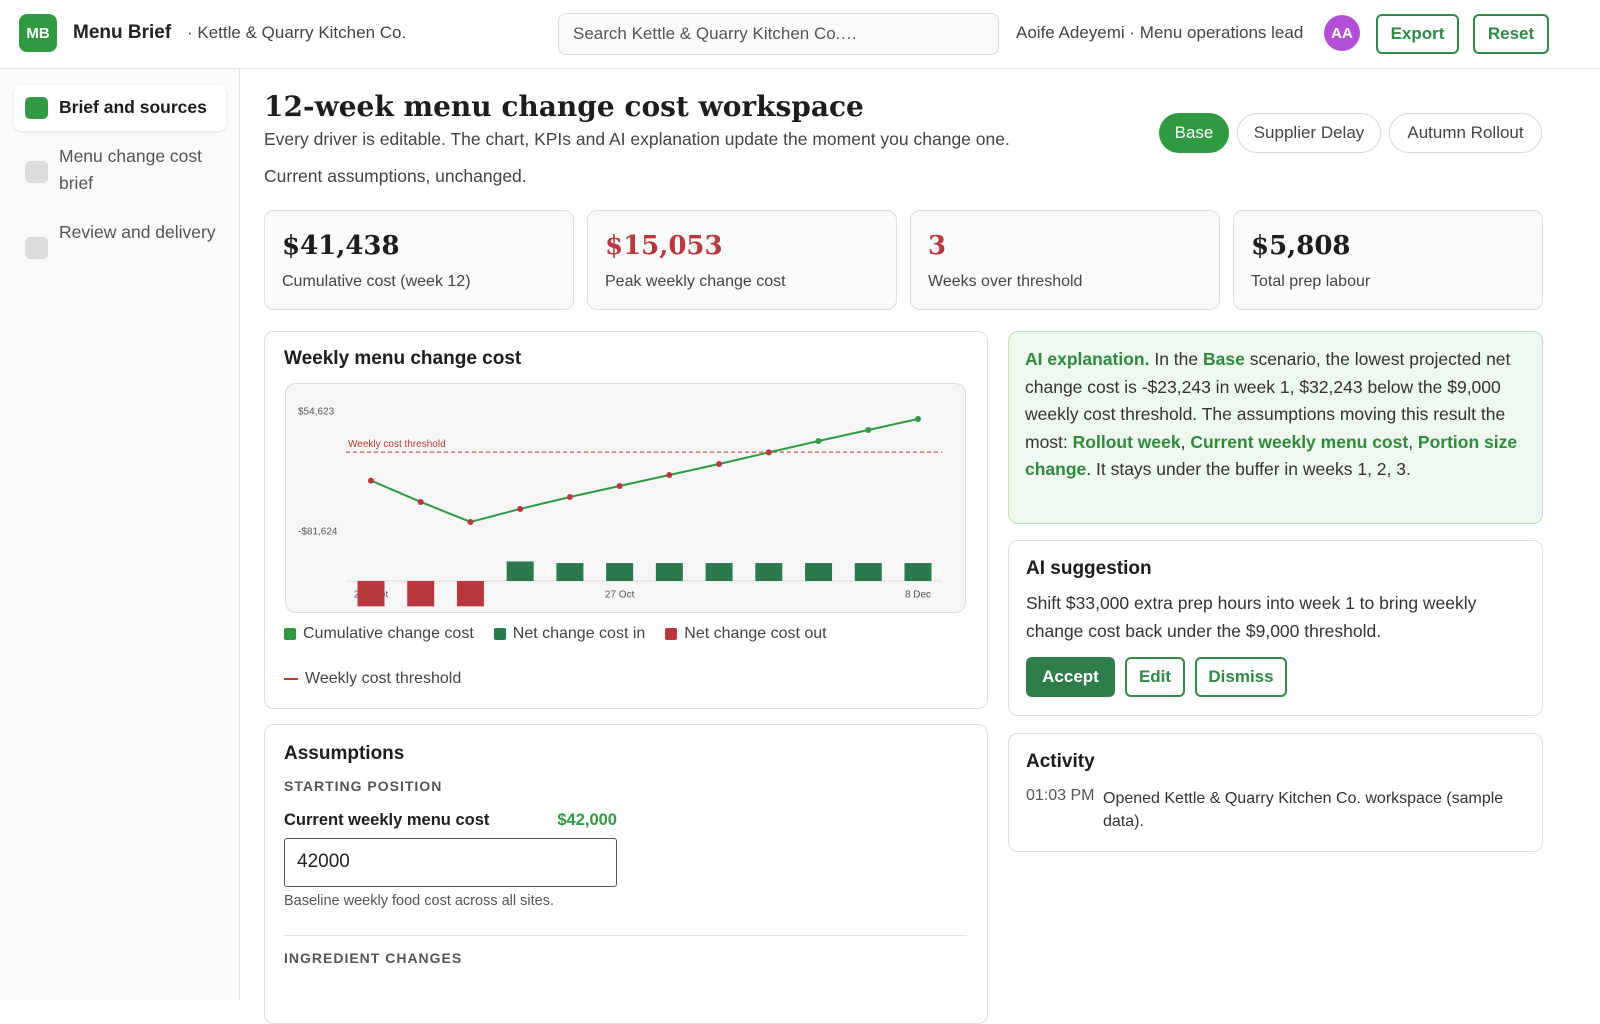 The width and height of the screenshot is (1600, 1024). Describe the element at coordinates (620, 595) in the screenshot. I see `x-tick-label: 27 Oct` at that location.